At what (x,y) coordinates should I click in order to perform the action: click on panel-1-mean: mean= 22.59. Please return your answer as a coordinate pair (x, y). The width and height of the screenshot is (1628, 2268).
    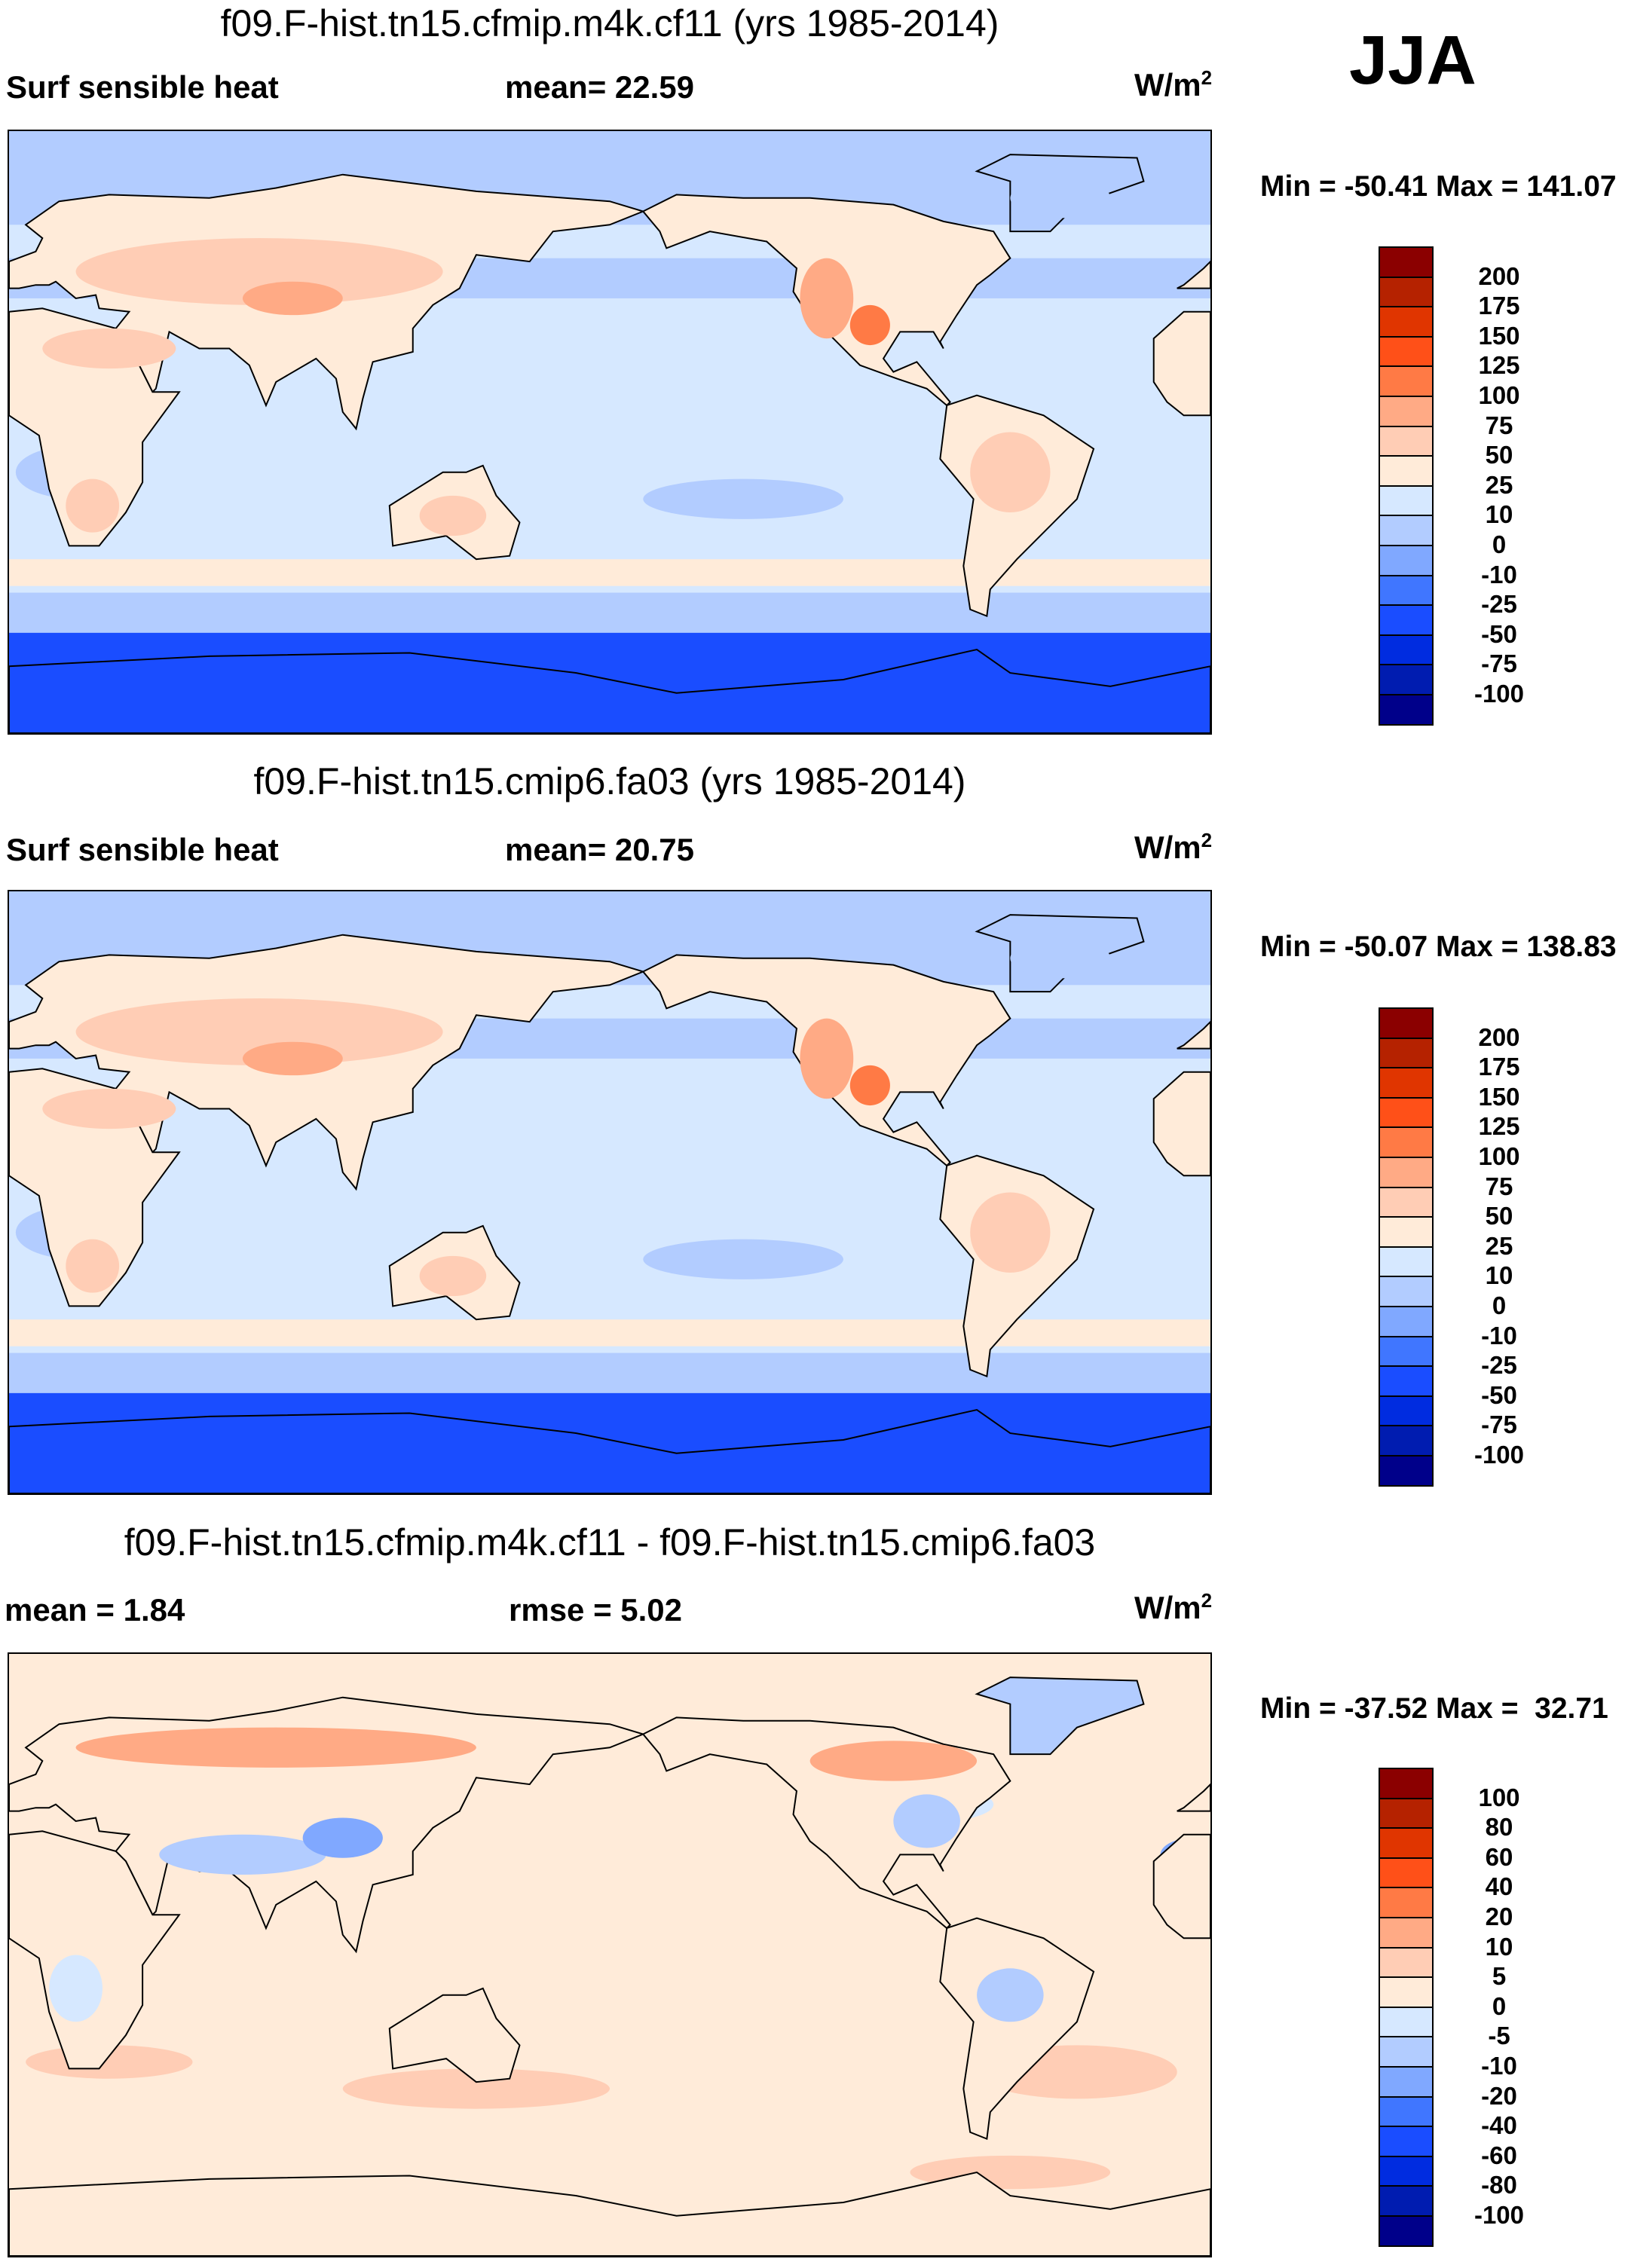
    Looking at the image, I should click on (600, 87).